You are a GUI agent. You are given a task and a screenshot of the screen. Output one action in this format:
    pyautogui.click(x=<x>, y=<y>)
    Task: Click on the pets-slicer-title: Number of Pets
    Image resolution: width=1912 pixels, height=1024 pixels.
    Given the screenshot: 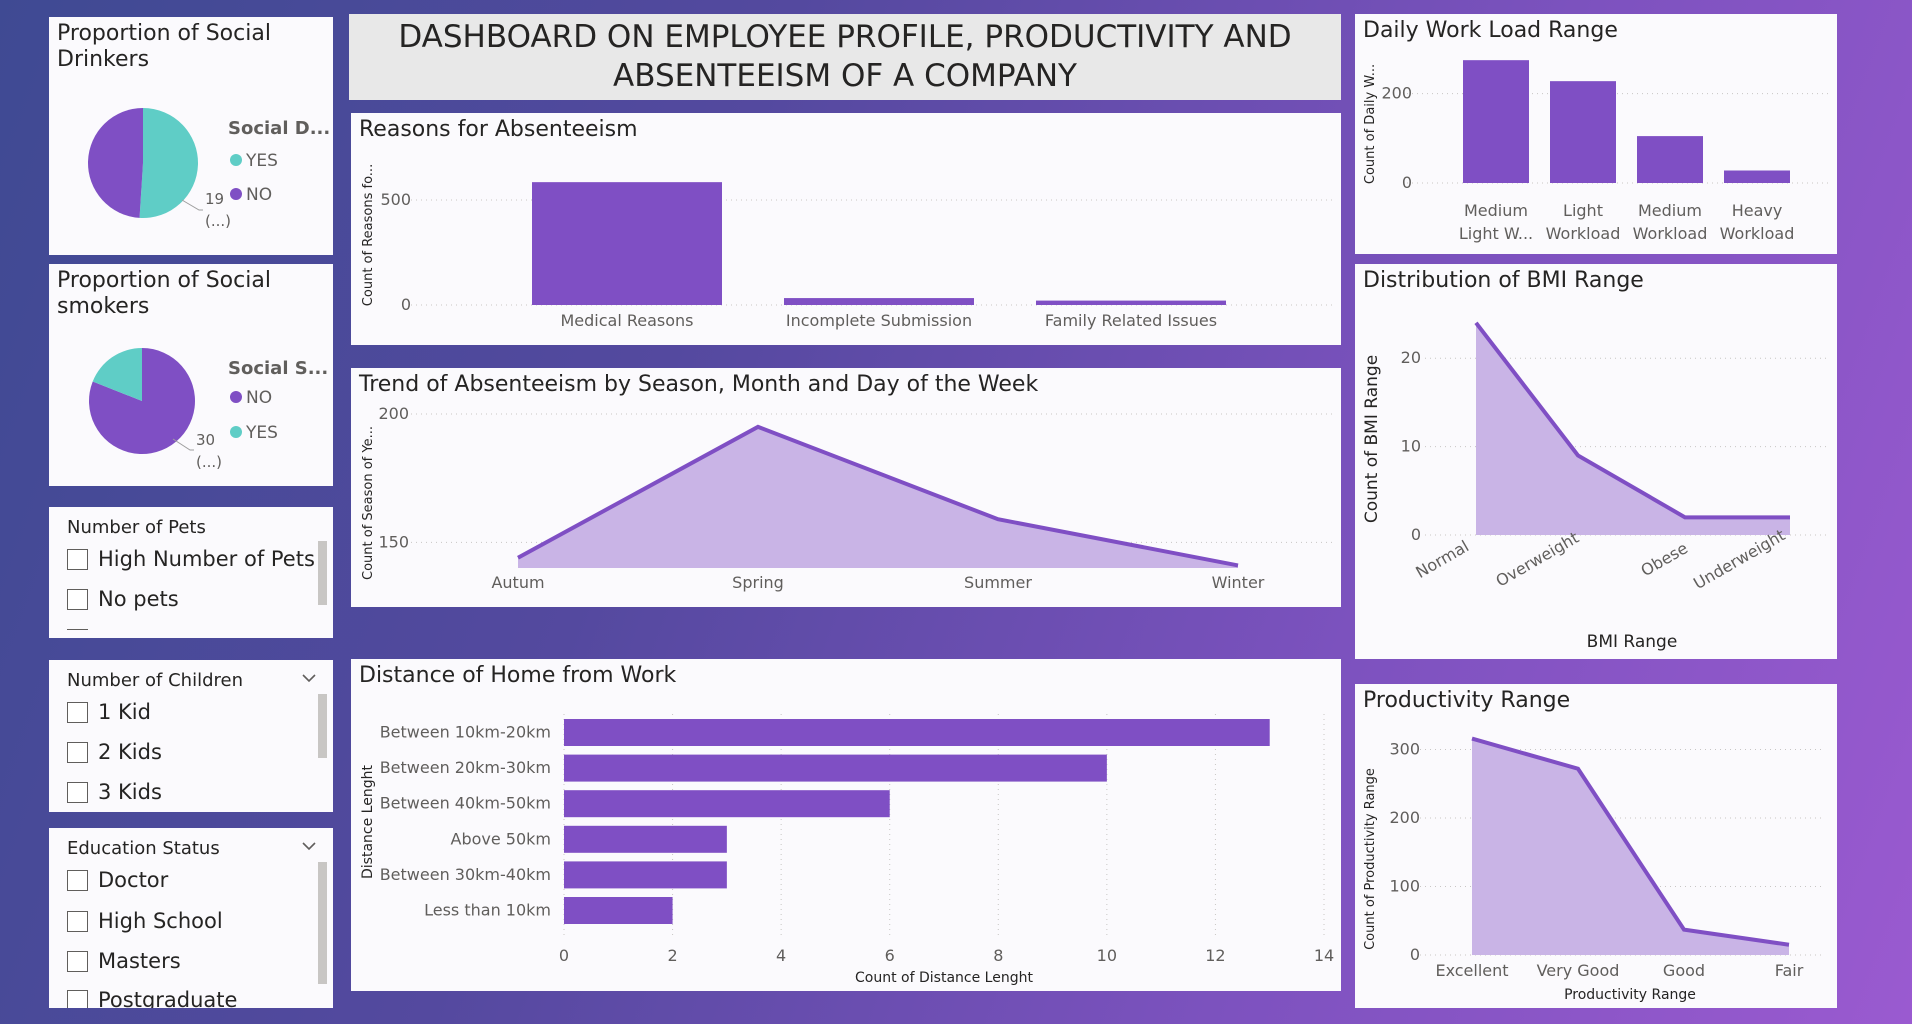 What is the action you would take?
    pyautogui.click(x=136, y=527)
    